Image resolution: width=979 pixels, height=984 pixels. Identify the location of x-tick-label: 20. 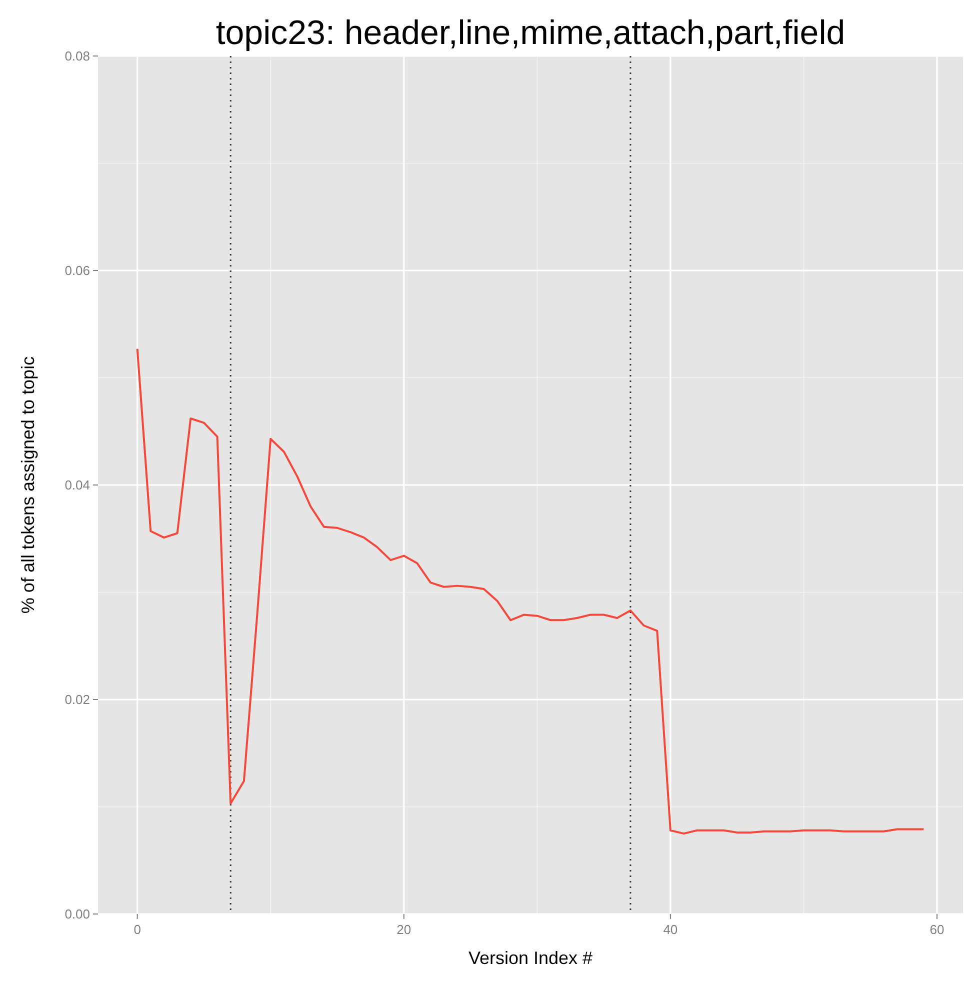
(404, 929).